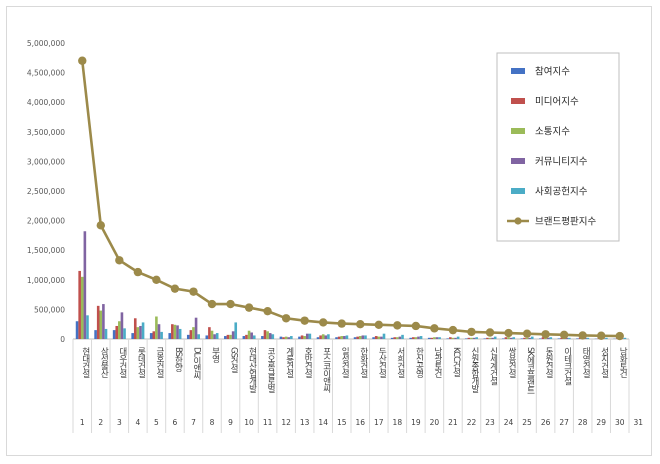  I want to click on x-category-label: 남화토건, so click(623, 362).